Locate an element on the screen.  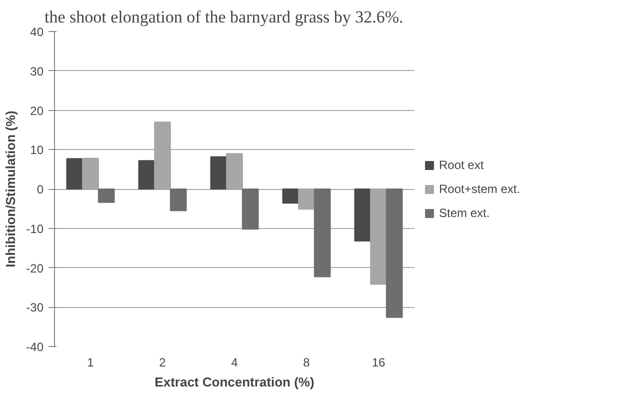
legend-label: Root ext is located at coordinates (461, 165).